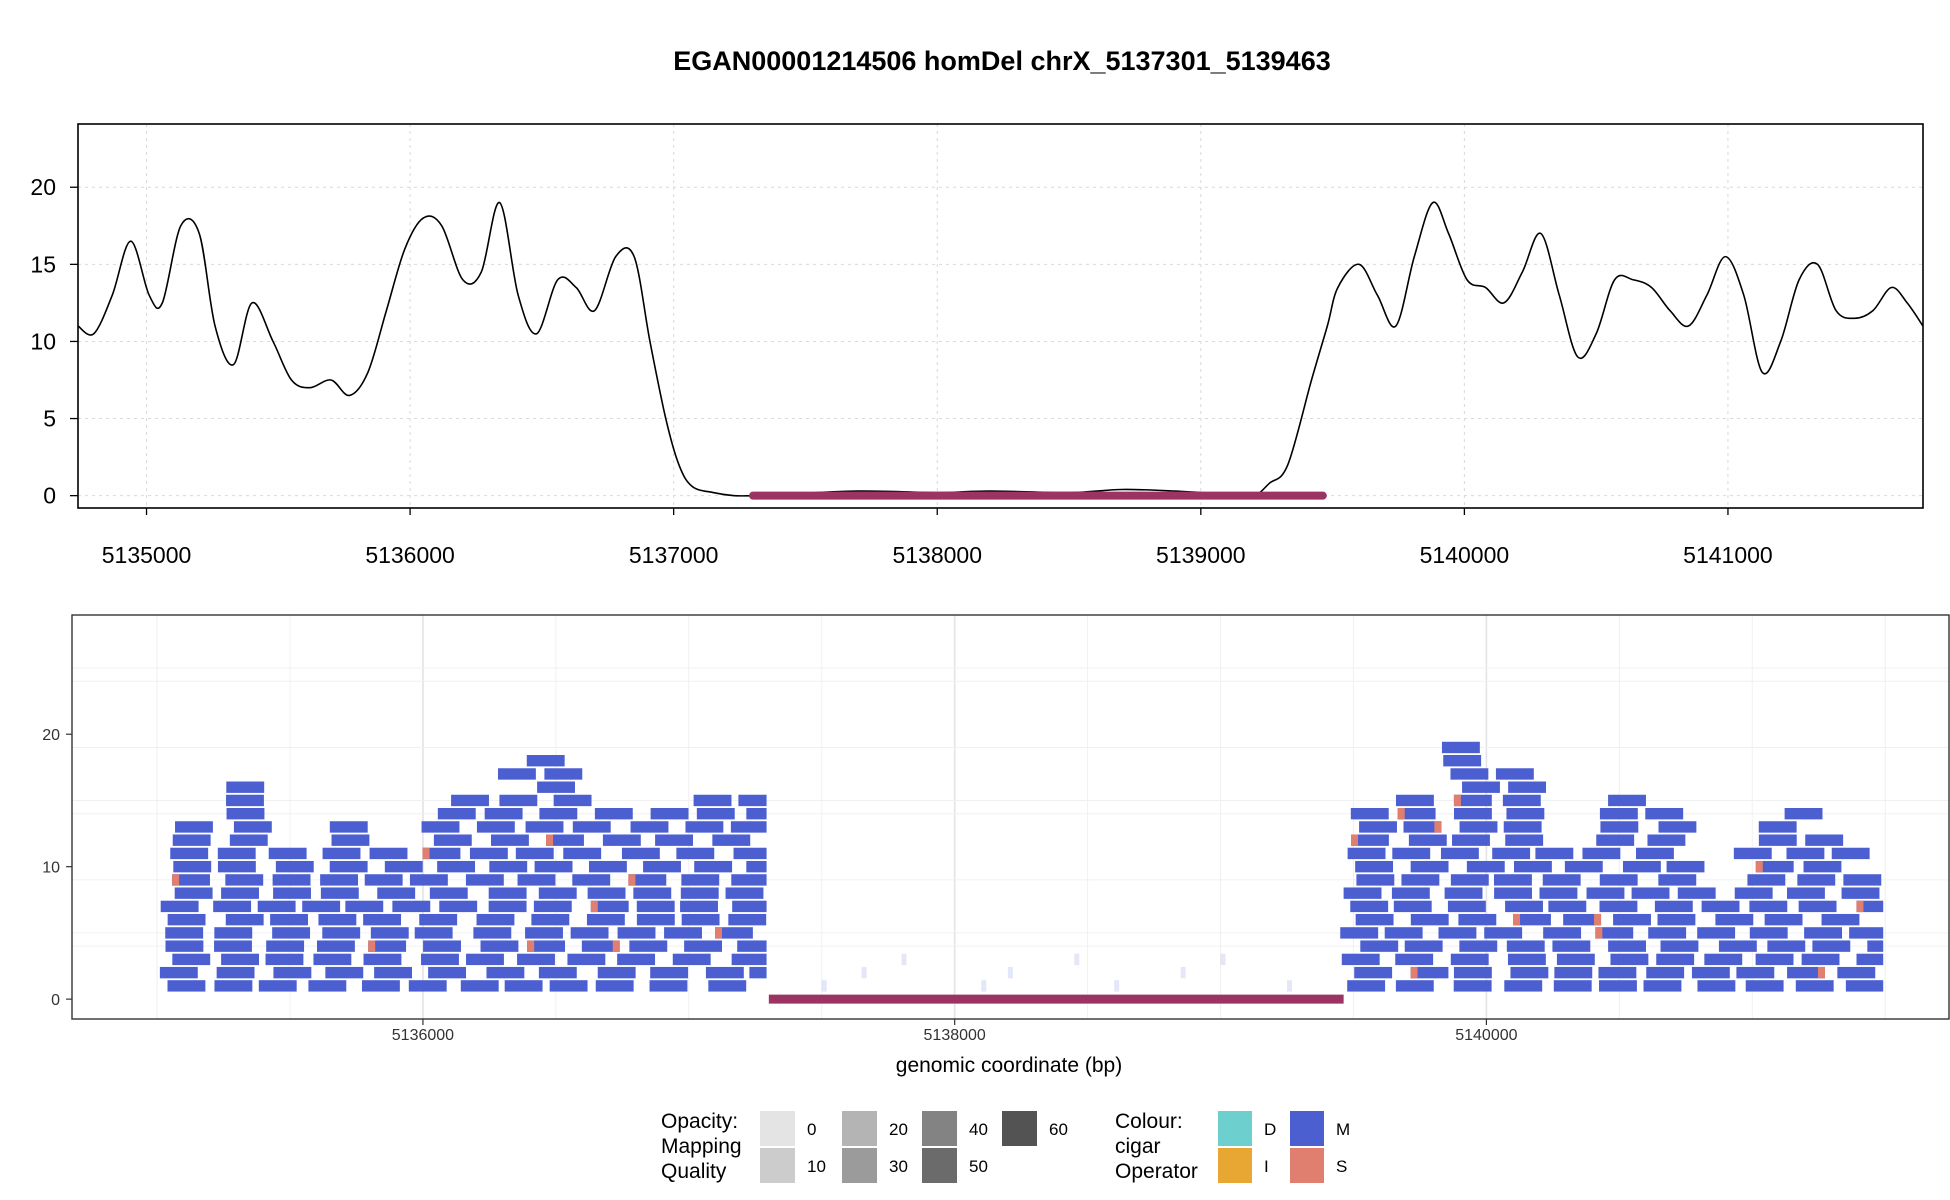  Describe the element at coordinates (811, 1129) in the screenshot. I see `legend-opacity-label: 0` at that location.